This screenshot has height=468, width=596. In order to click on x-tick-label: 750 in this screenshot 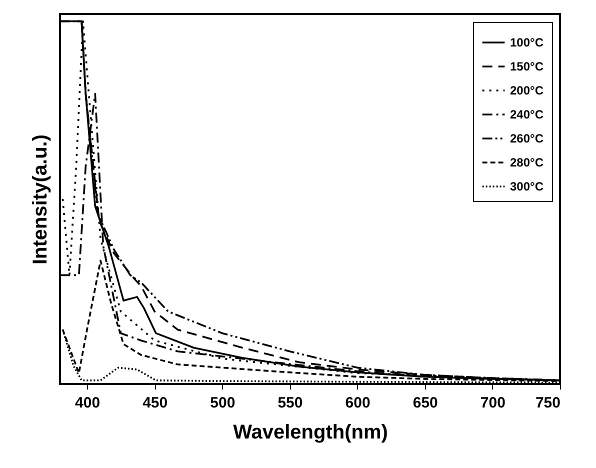, I will do `click(547, 403)`.